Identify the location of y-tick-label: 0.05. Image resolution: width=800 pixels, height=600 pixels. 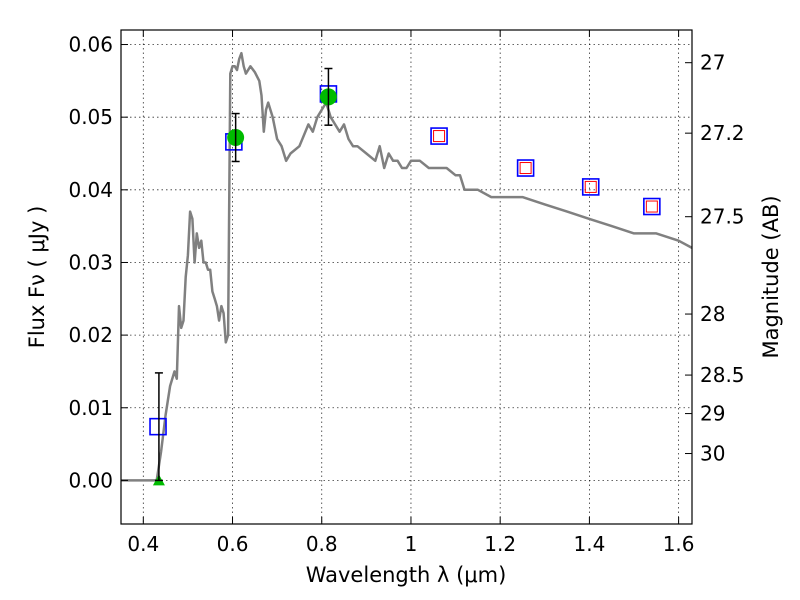
(90, 117).